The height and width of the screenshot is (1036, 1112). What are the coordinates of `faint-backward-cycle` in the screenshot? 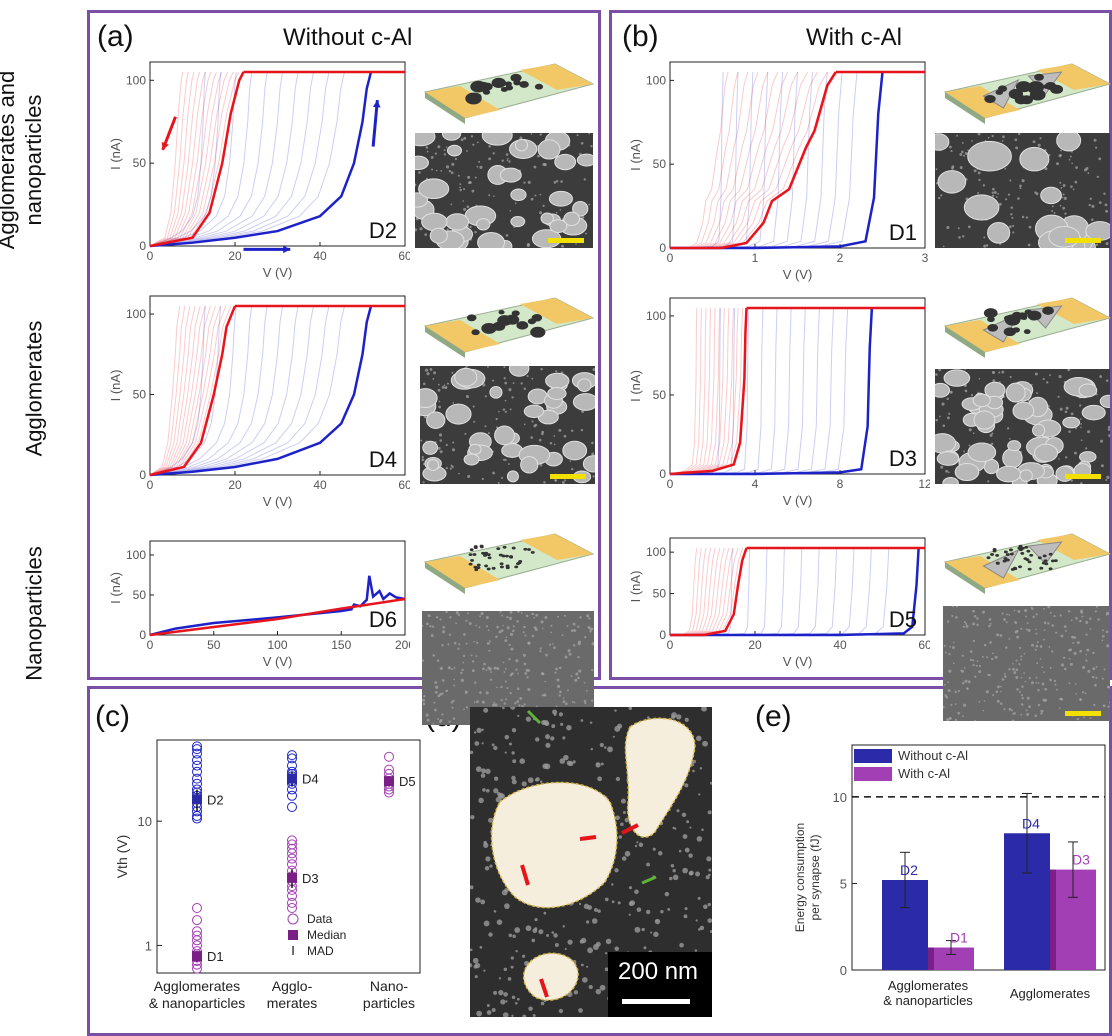 It's located at (167, 390).